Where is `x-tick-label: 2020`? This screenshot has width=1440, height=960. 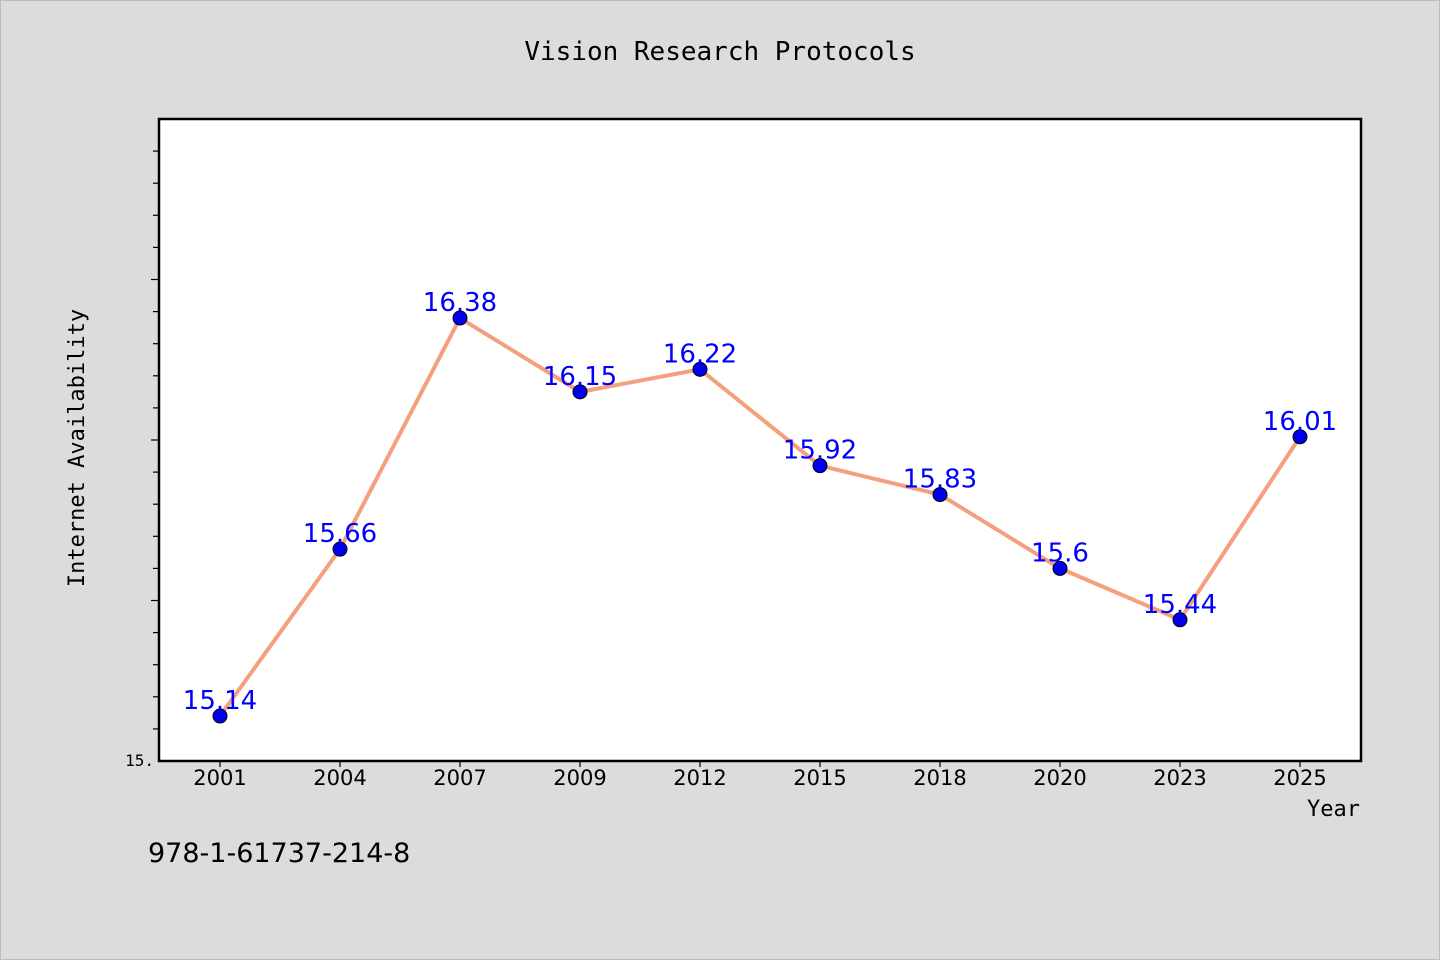
x-tick-label: 2020 is located at coordinates (1059, 778).